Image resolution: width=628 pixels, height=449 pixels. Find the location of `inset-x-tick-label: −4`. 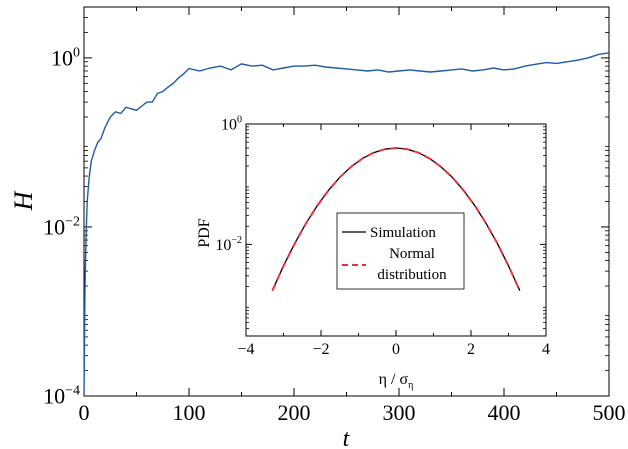

inset-x-tick-label: −4 is located at coordinates (245, 349).